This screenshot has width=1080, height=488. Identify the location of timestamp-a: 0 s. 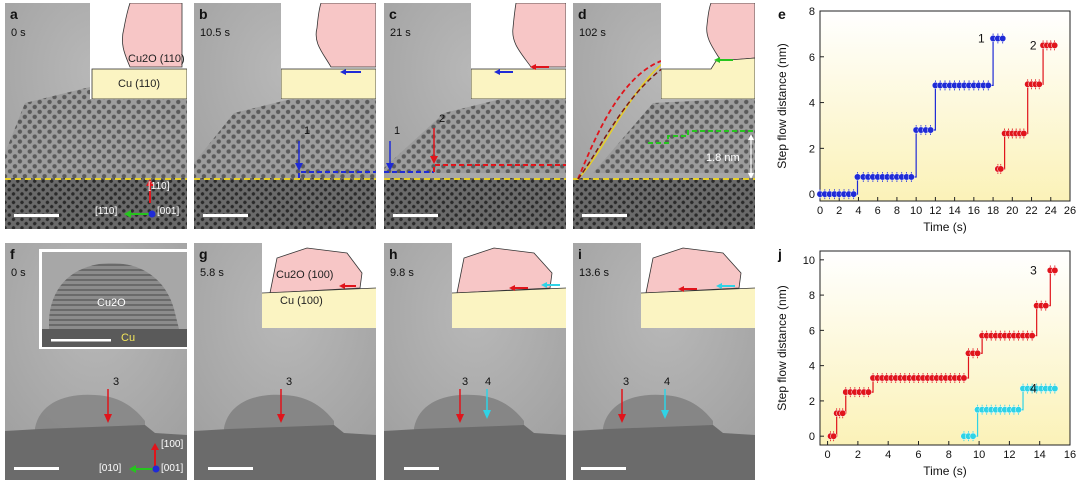
(18, 33).